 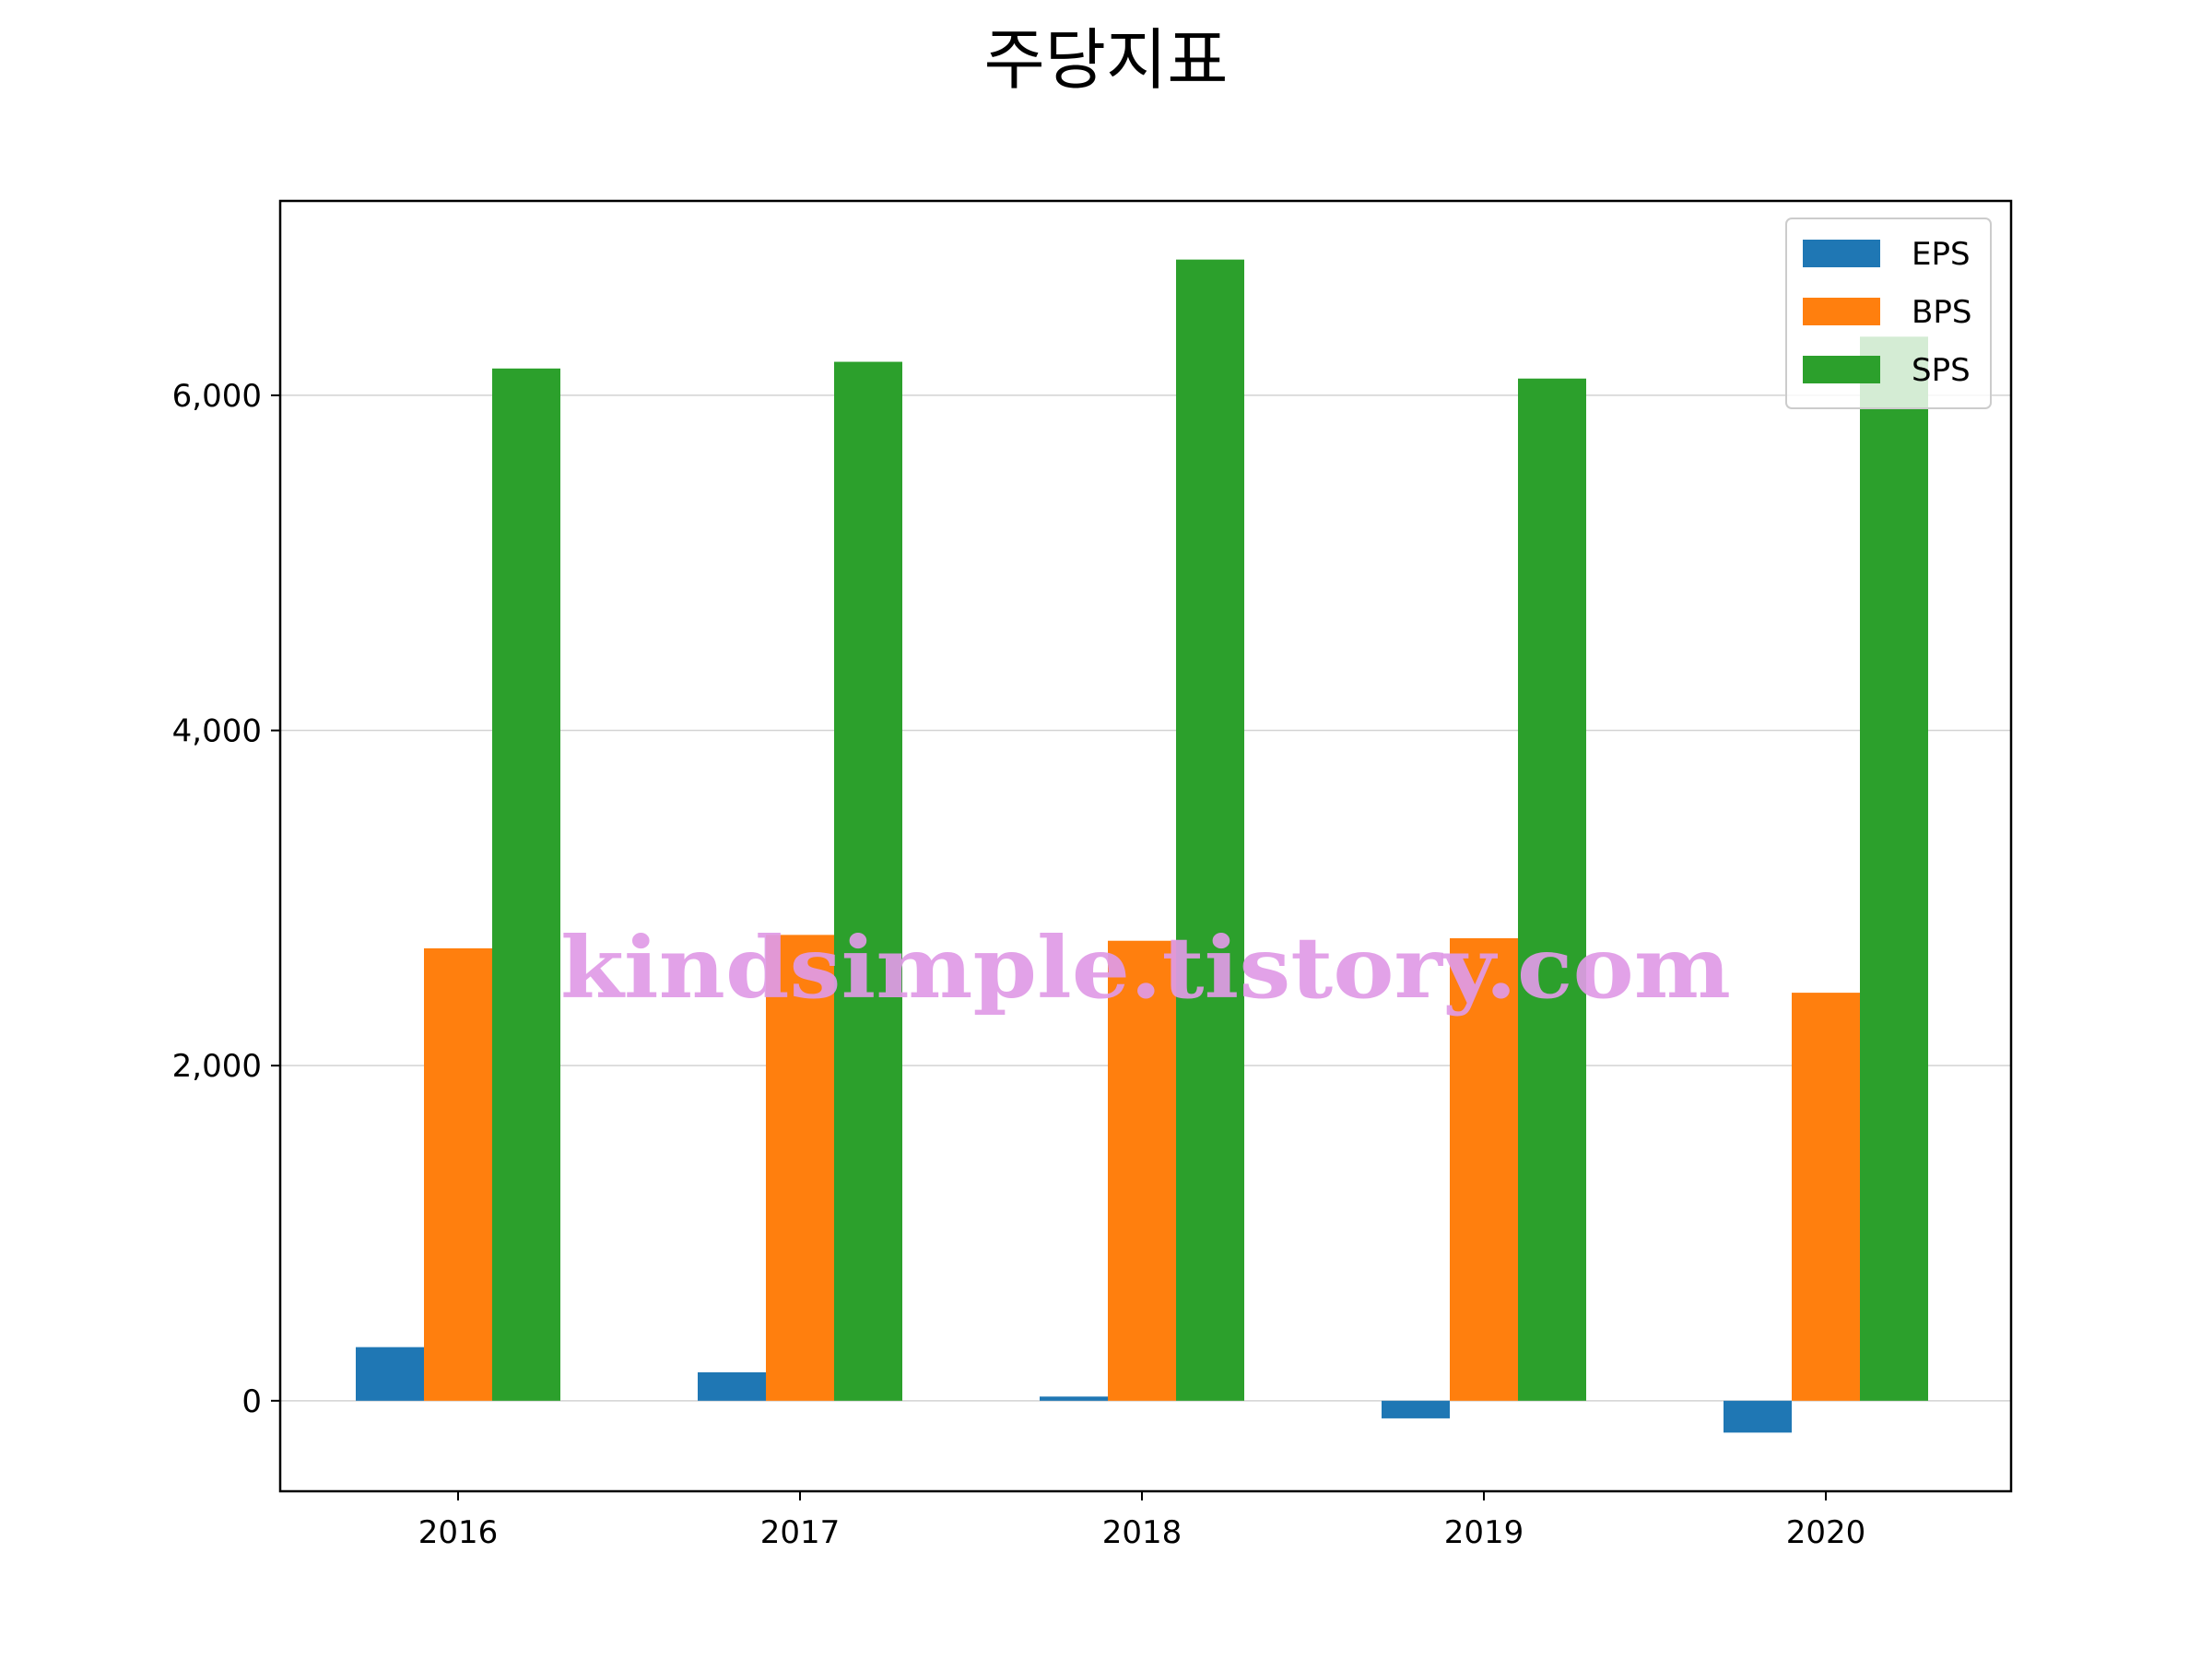 I want to click on watermark-text: kindsimple.tistory.com, so click(x=1145, y=968).